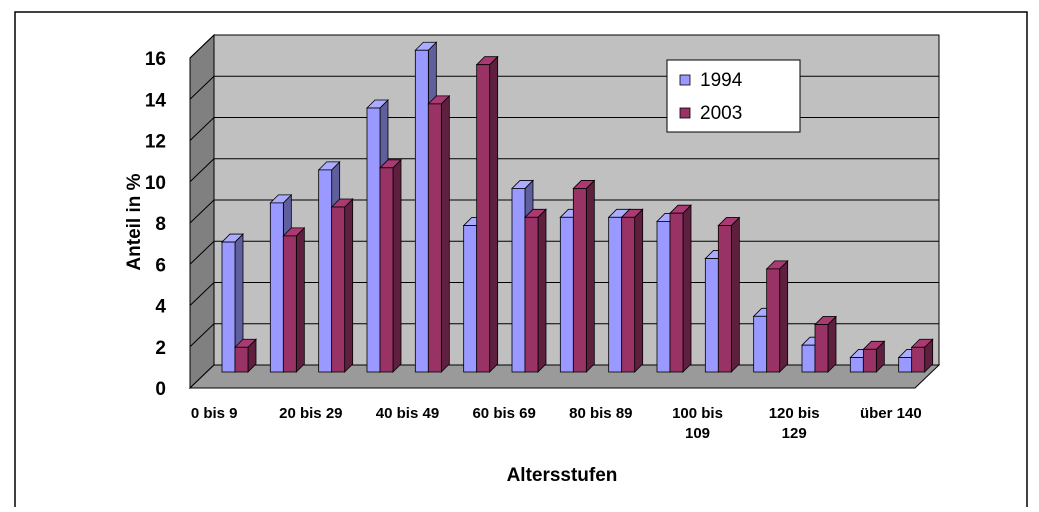  I want to click on x-tick-label: 100 bis 109, so click(697, 423).